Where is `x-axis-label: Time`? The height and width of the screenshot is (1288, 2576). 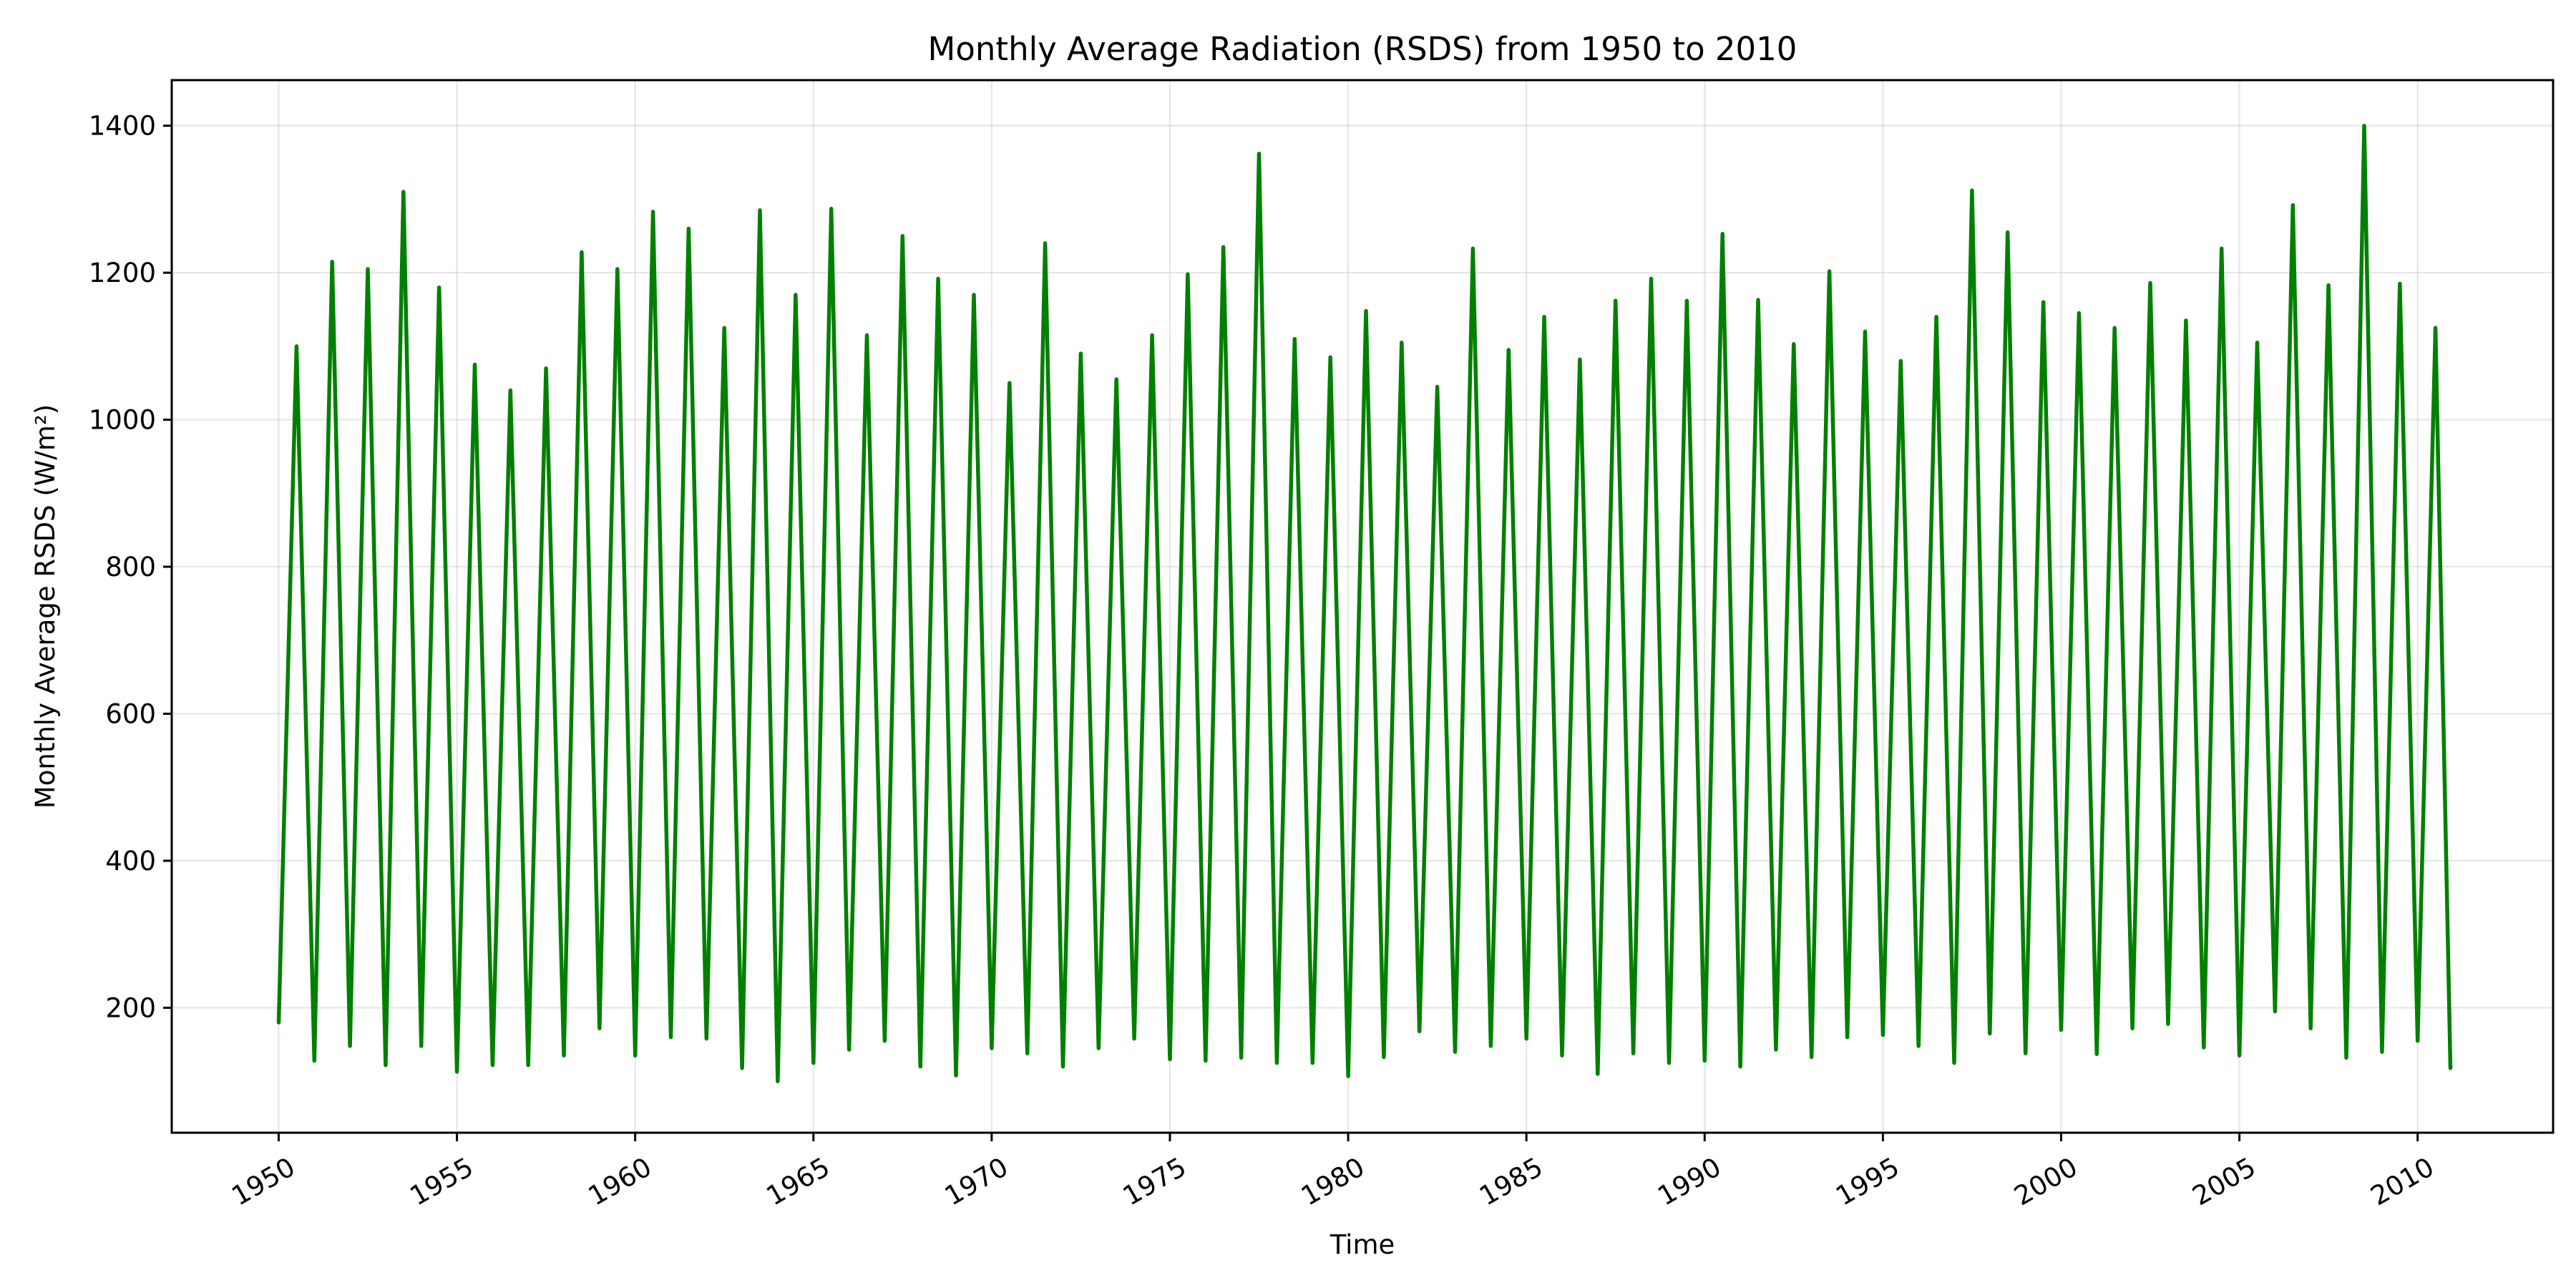 x-axis-label: Time is located at coordinates (1362, 1244).